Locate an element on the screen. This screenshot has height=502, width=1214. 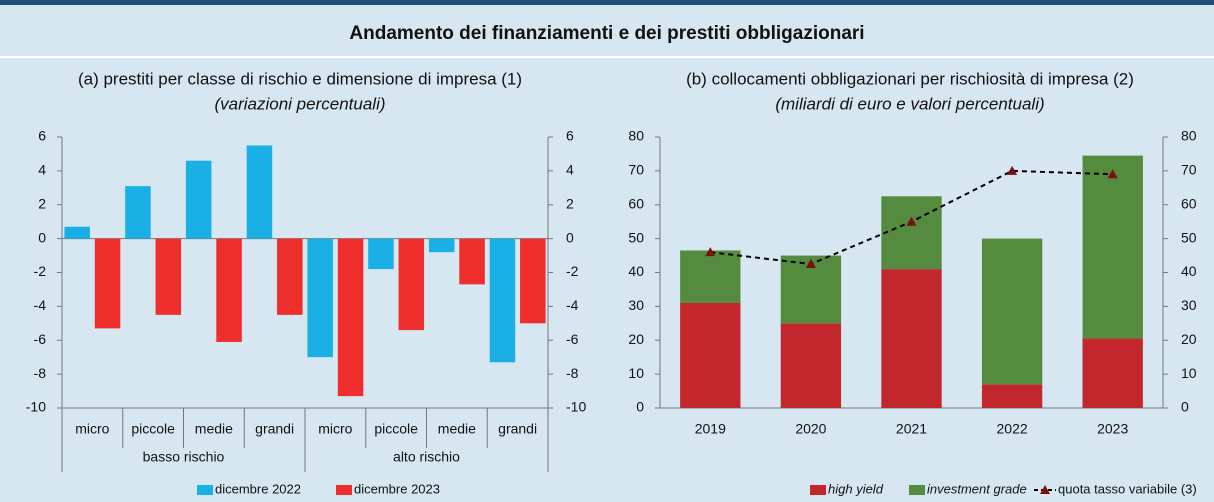
y-tick-label: -8 is located at coordinates (40, 373).